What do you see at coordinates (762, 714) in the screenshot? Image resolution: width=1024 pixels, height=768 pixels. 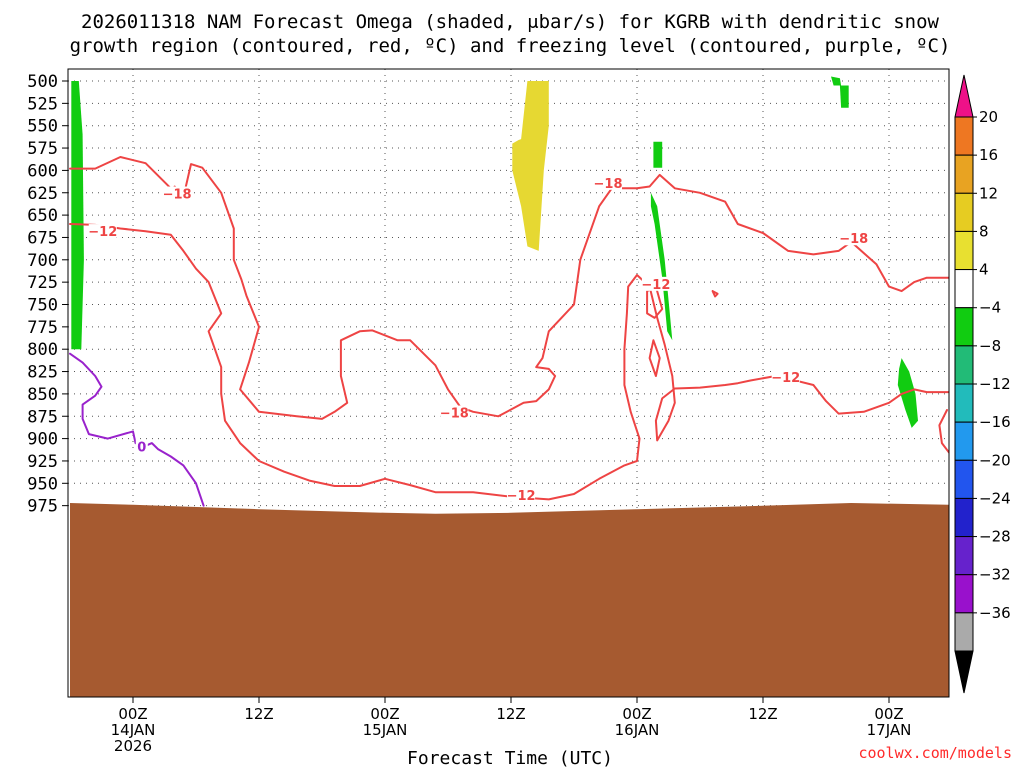 I see `x-tick-label-50-0: 12Z` at bounding box center [762, 714].